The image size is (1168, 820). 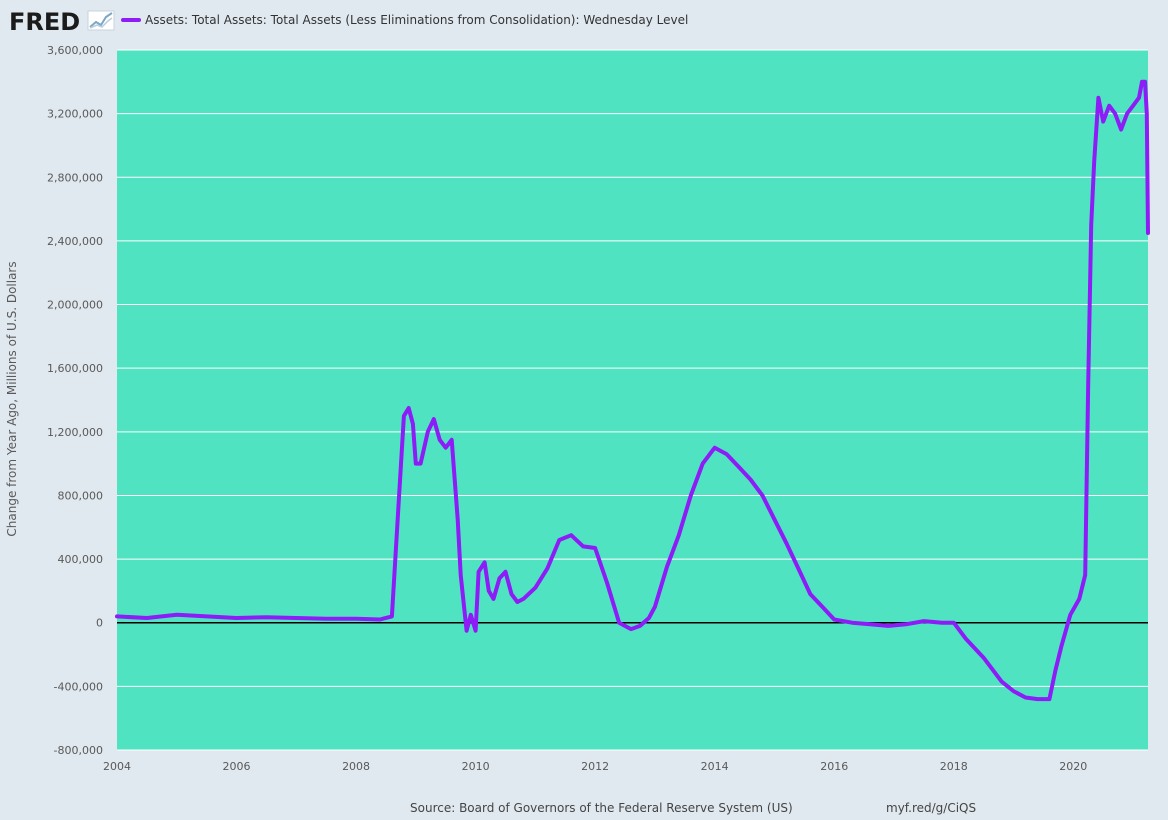 I want to click on x-tick-label: 2004, so click(x=117, y=766).